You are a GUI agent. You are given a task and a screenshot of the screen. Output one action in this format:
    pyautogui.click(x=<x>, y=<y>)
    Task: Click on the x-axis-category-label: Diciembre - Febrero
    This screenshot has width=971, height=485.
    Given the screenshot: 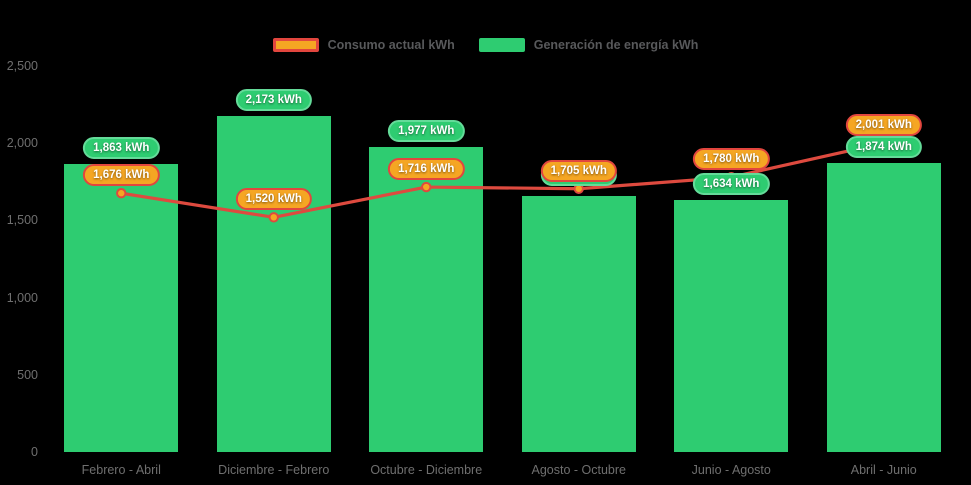 What is the action you would take?
    pyautogui.click(x=274, y=470)
    